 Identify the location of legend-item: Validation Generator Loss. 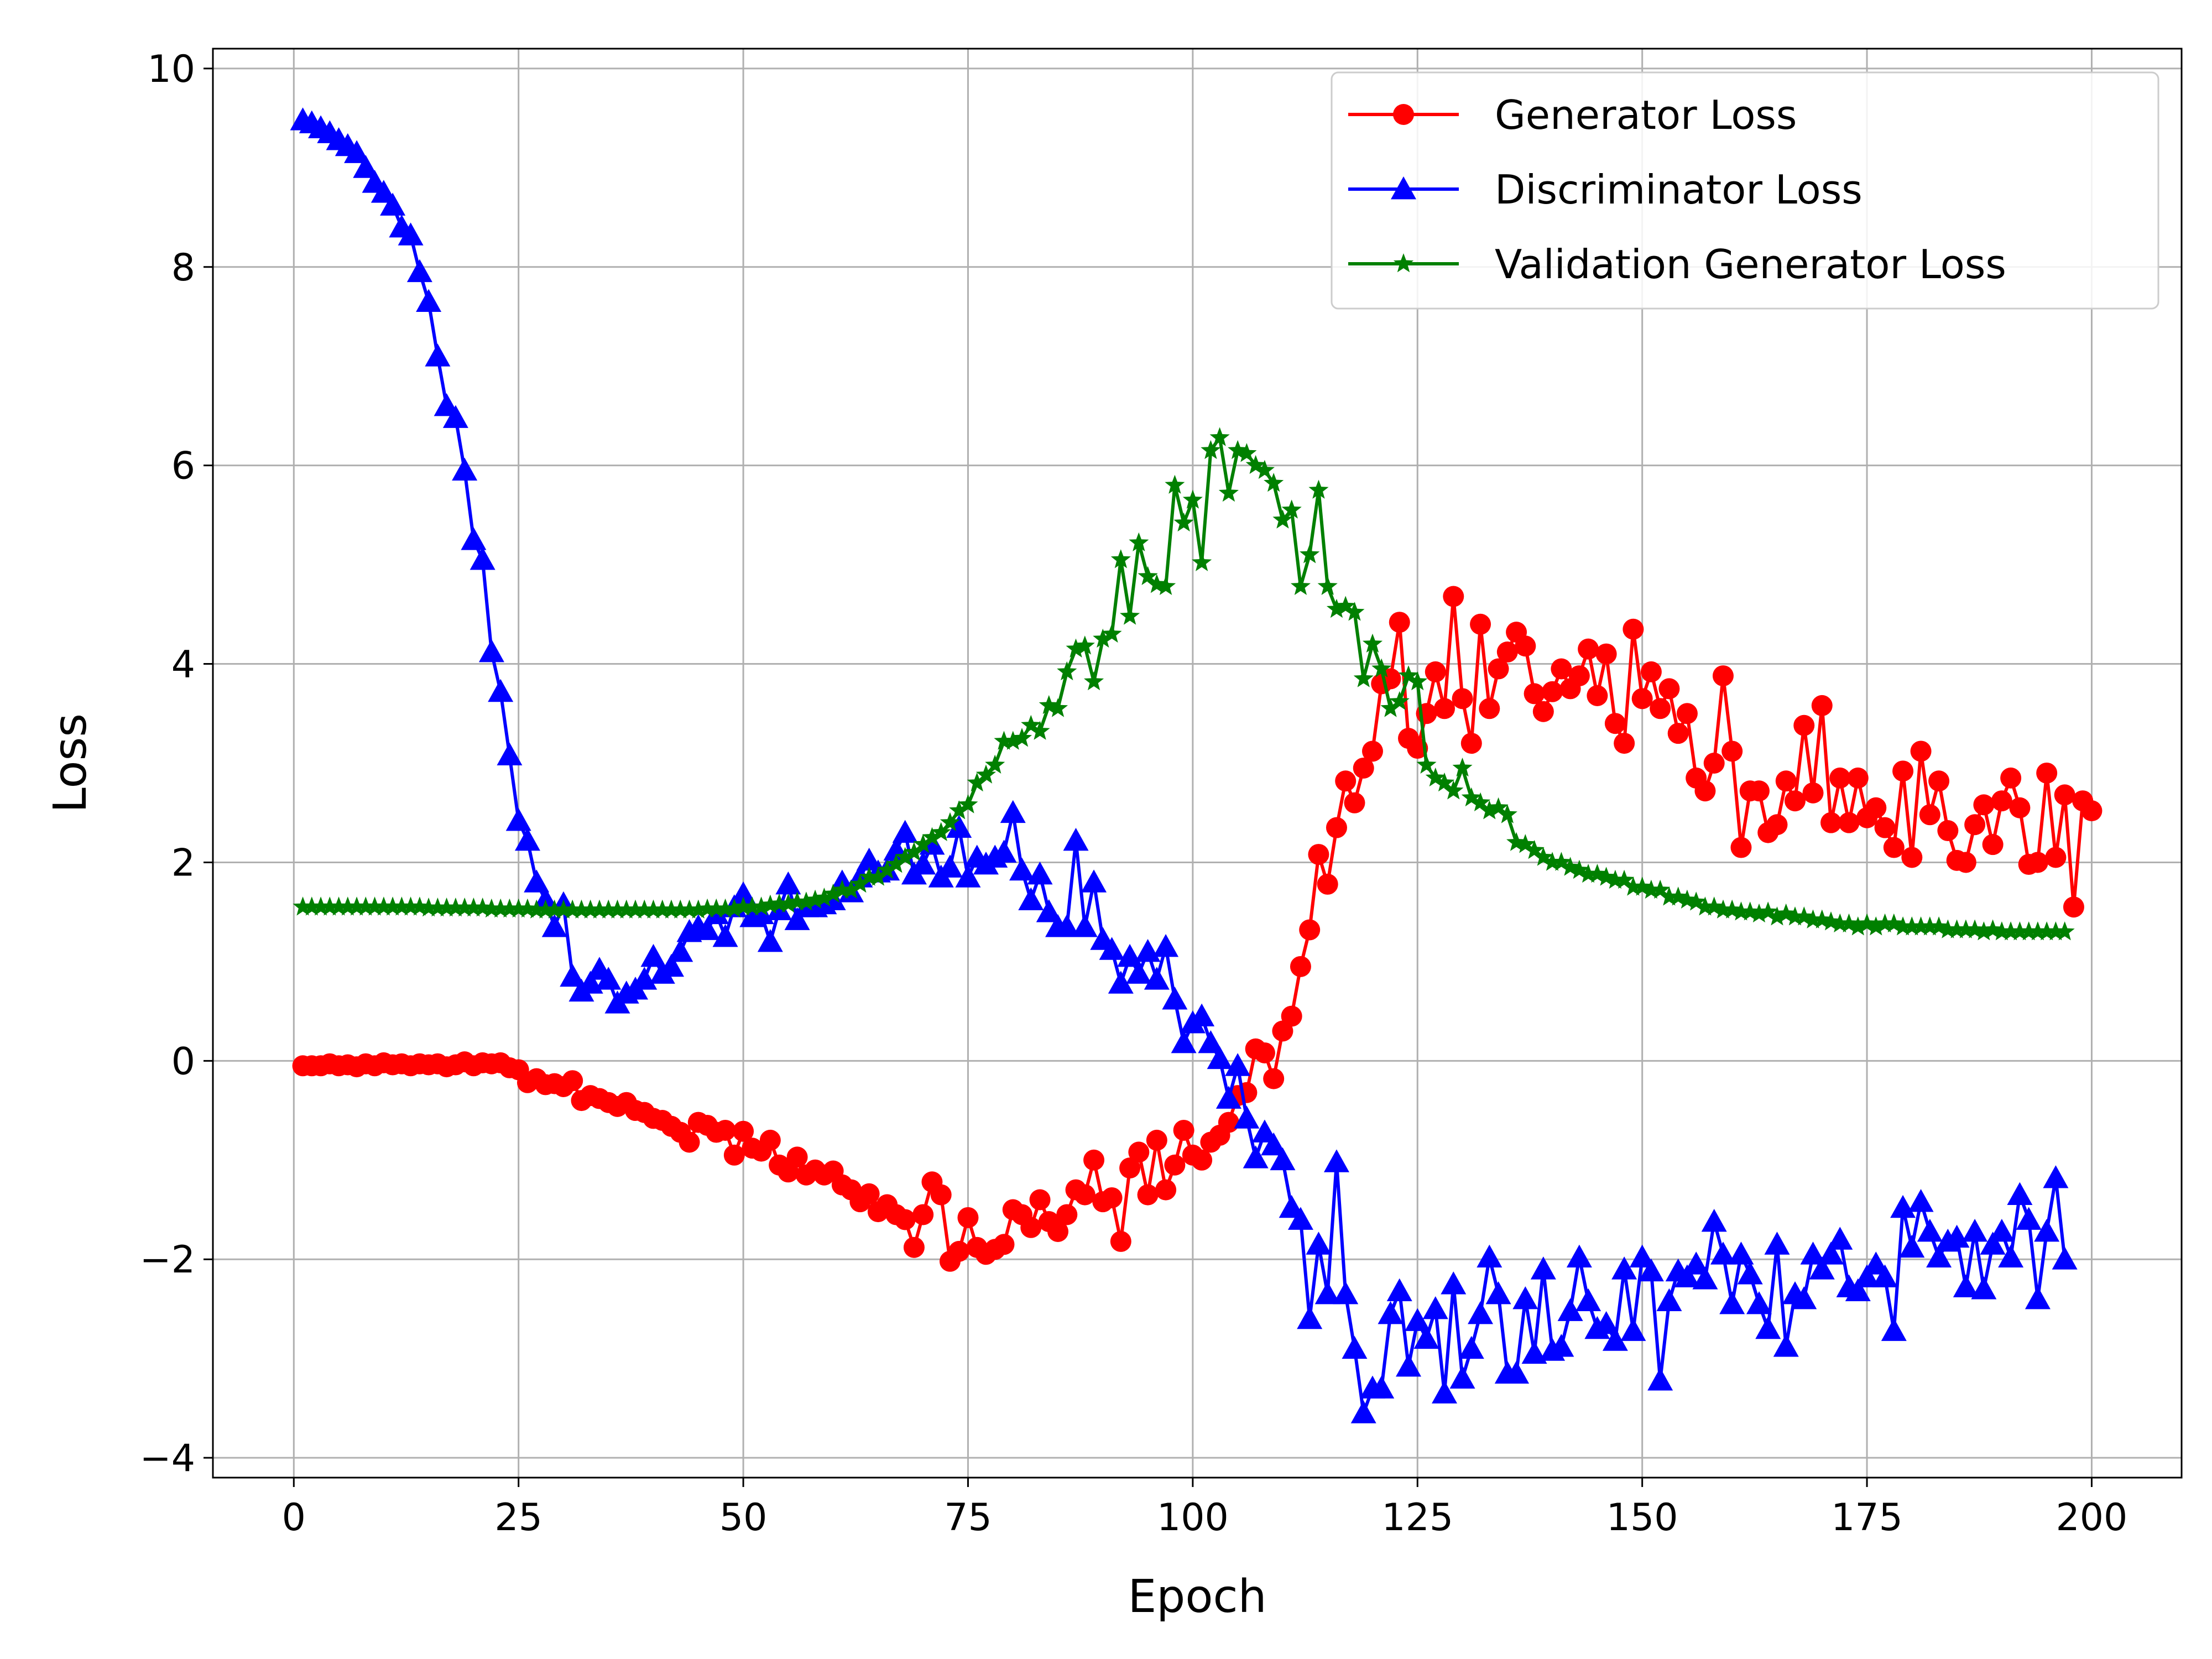
(1677, 265).